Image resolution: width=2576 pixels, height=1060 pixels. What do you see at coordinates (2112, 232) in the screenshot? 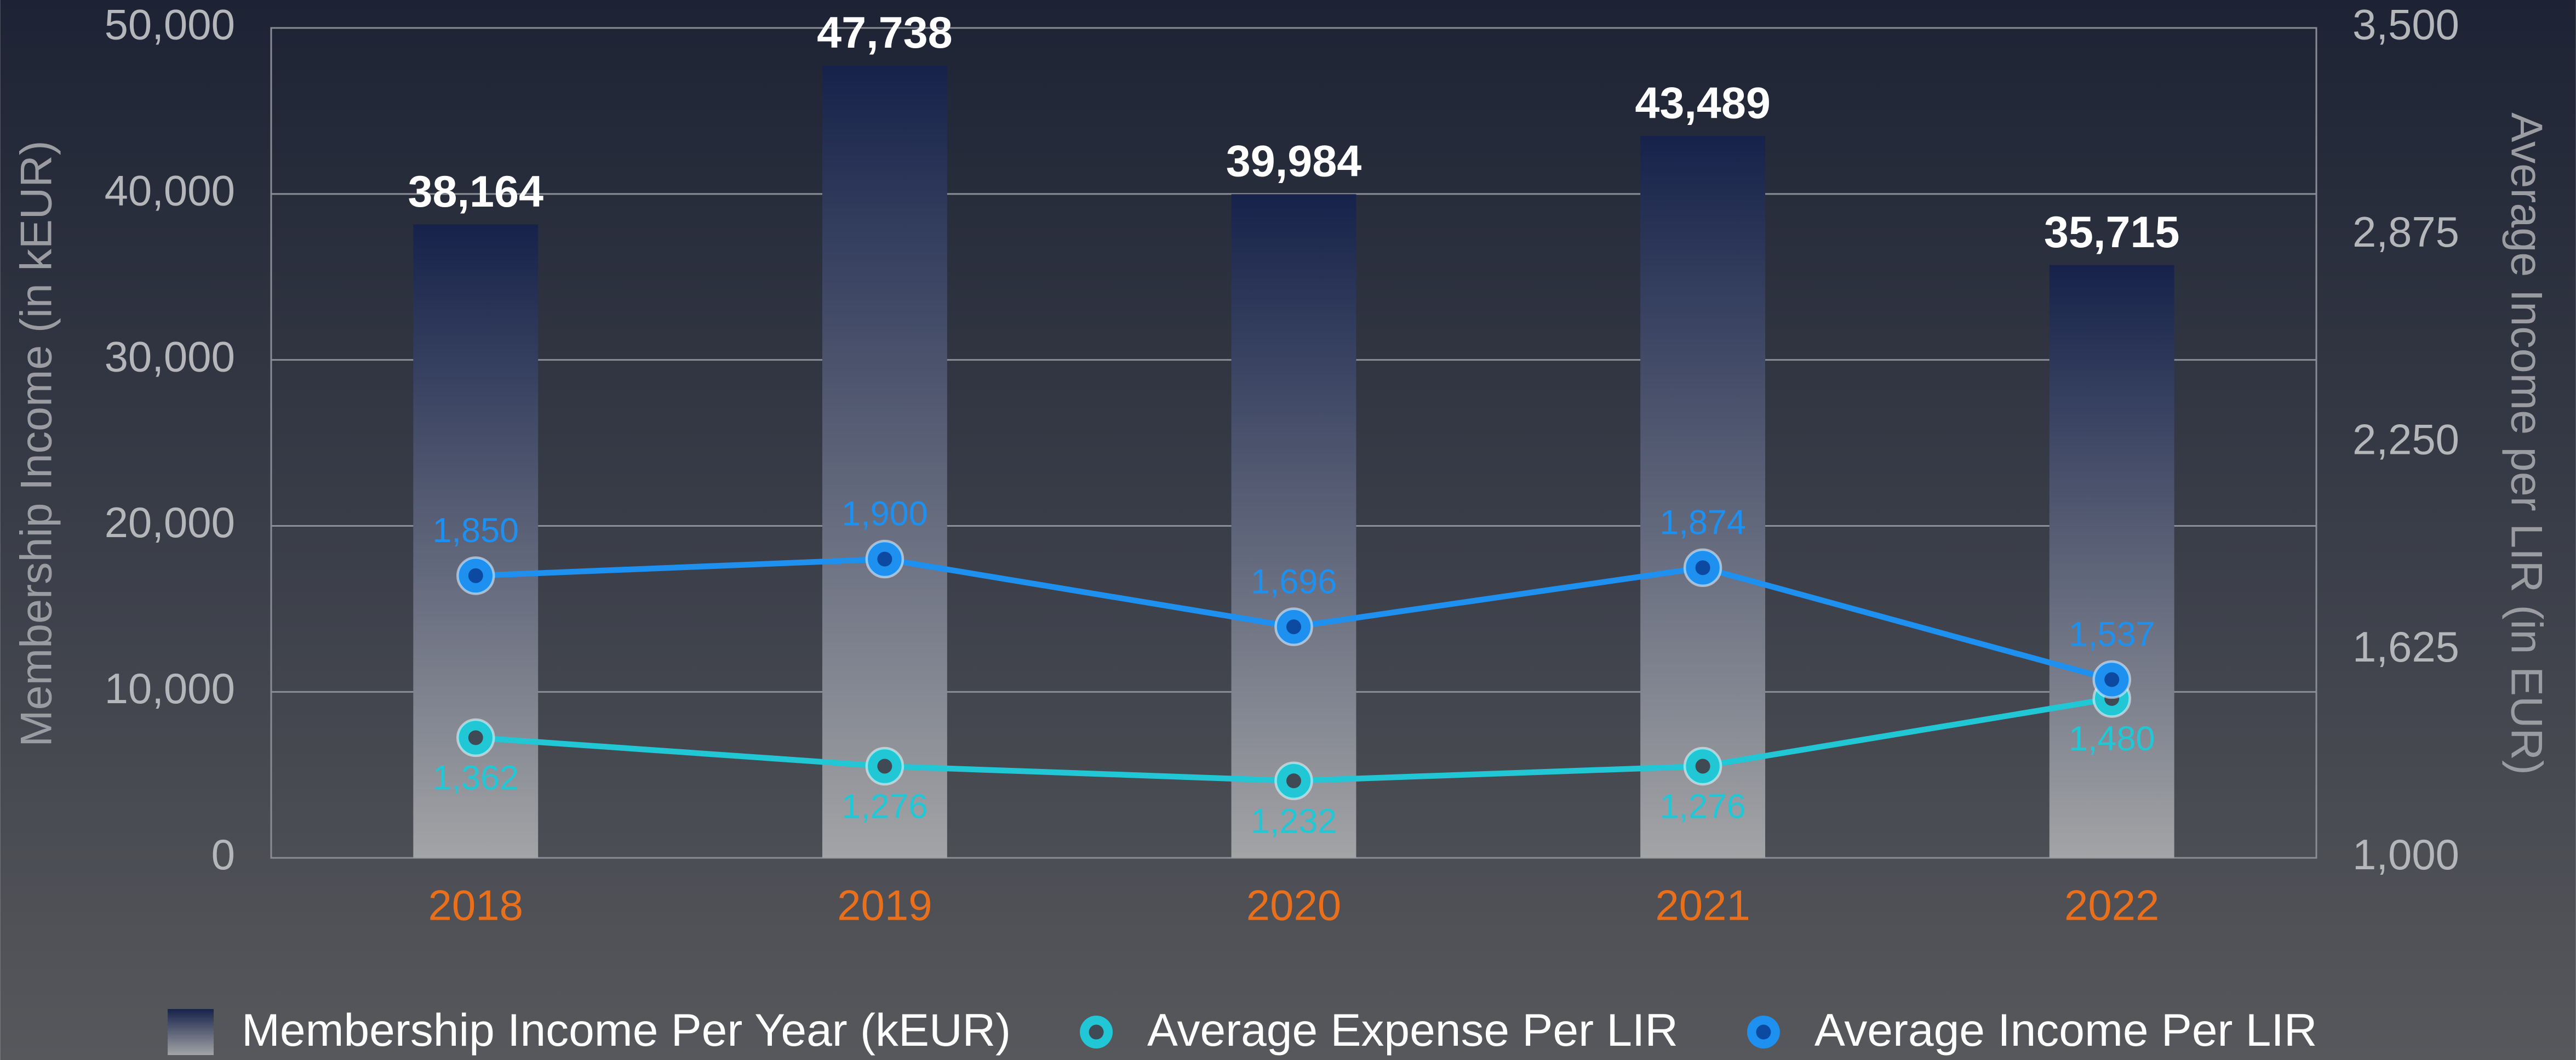
I see `bar-value-label: 35,715` at bounding box center [2112, 232].